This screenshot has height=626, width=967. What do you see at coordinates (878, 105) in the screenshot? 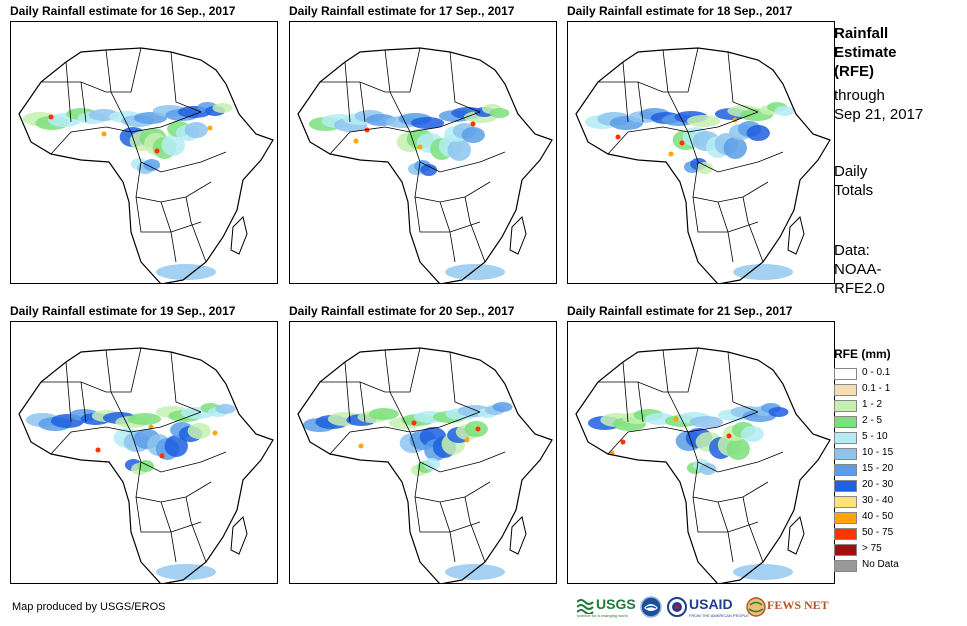
I see `through-date: through Sep 21, 2017` at bounding box center [878, 105].